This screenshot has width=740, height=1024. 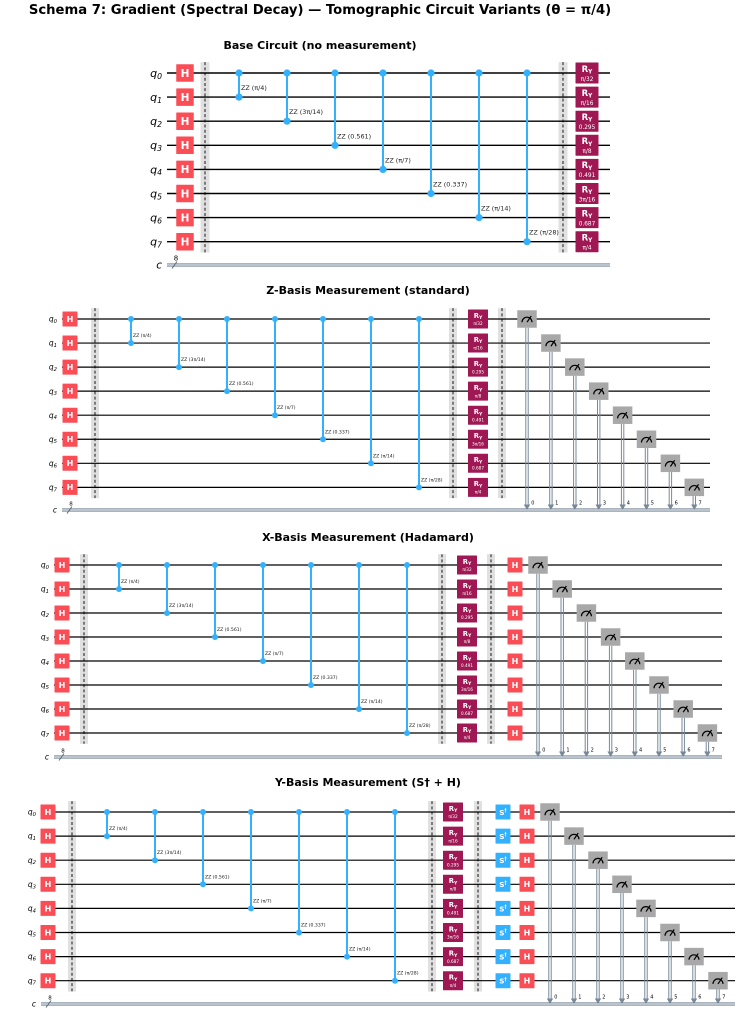 I want to click on measure-gate-q4: 4, so click(x=622, y=458).